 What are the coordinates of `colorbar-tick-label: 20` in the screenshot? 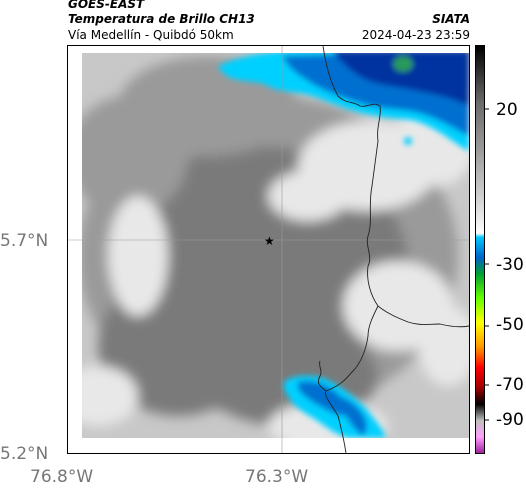 It's located at (507, 110).